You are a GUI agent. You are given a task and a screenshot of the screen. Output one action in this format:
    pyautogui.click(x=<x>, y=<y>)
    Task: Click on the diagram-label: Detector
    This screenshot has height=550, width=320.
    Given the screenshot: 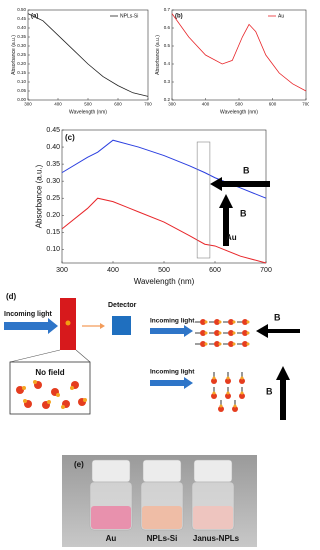 What is the action you would take?
    pyautogui.click(x=122, y=305)
    